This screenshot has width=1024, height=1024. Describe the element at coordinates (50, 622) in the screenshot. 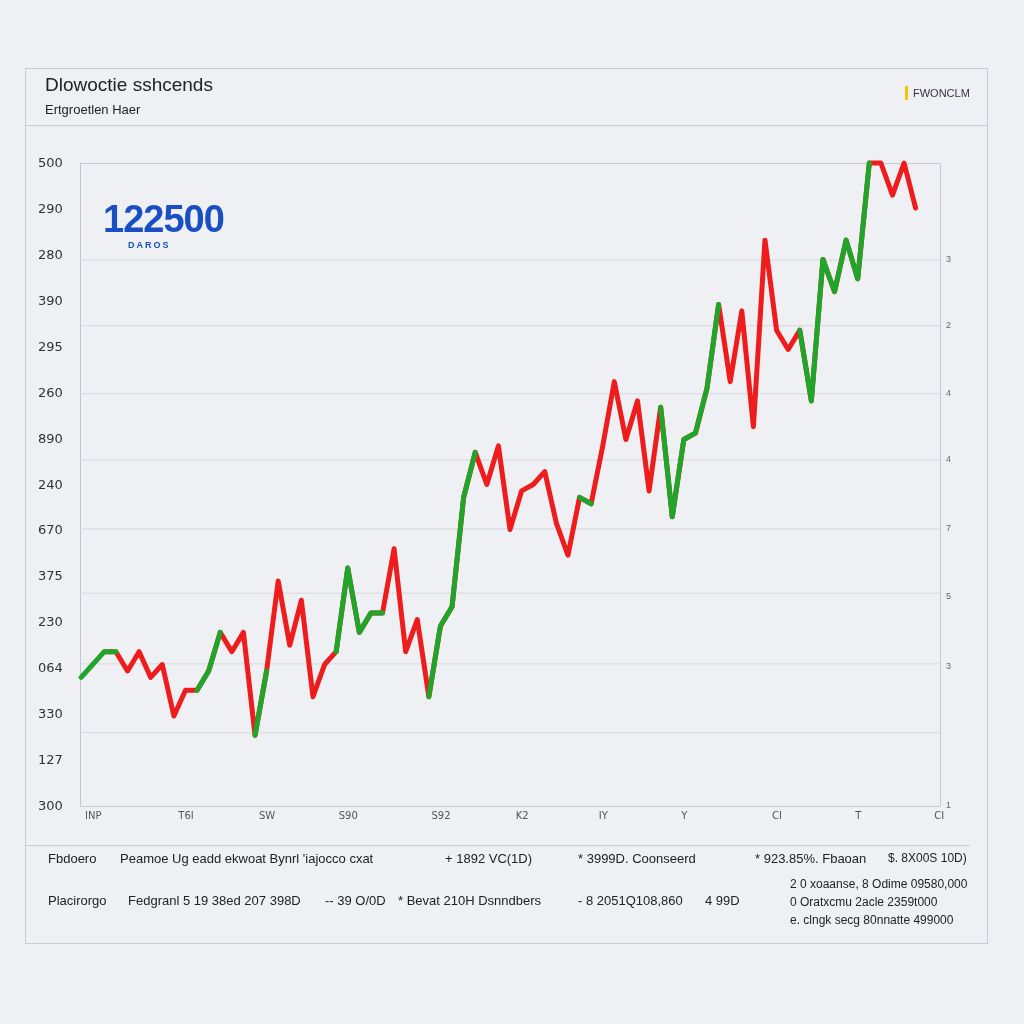

I see `text: 230` at that location.